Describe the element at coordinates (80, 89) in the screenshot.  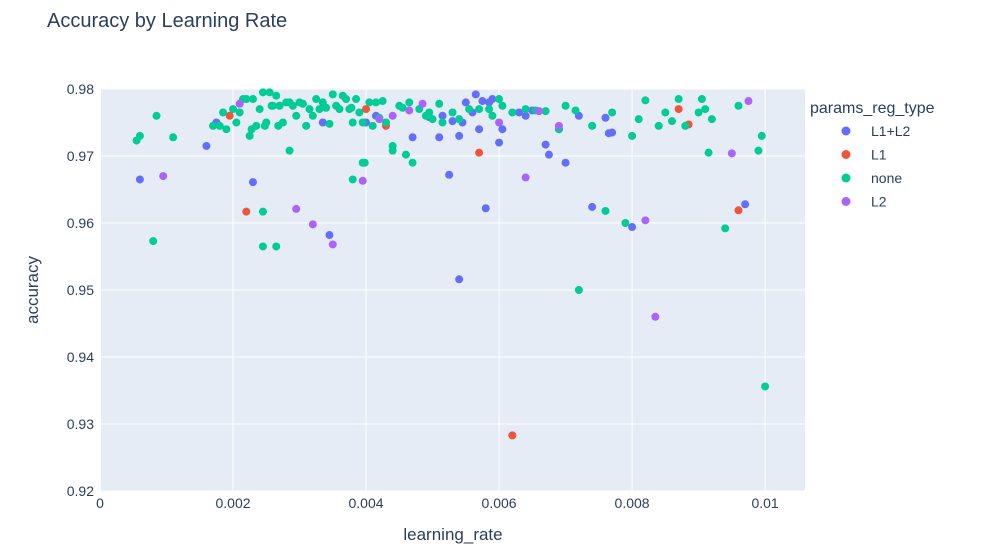
I see `y-tick-label: 0.98` at that location.